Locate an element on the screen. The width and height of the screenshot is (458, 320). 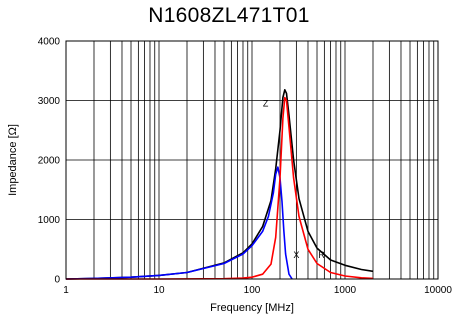
y-tick-label: 1000 is located at coordinates (49, 220).